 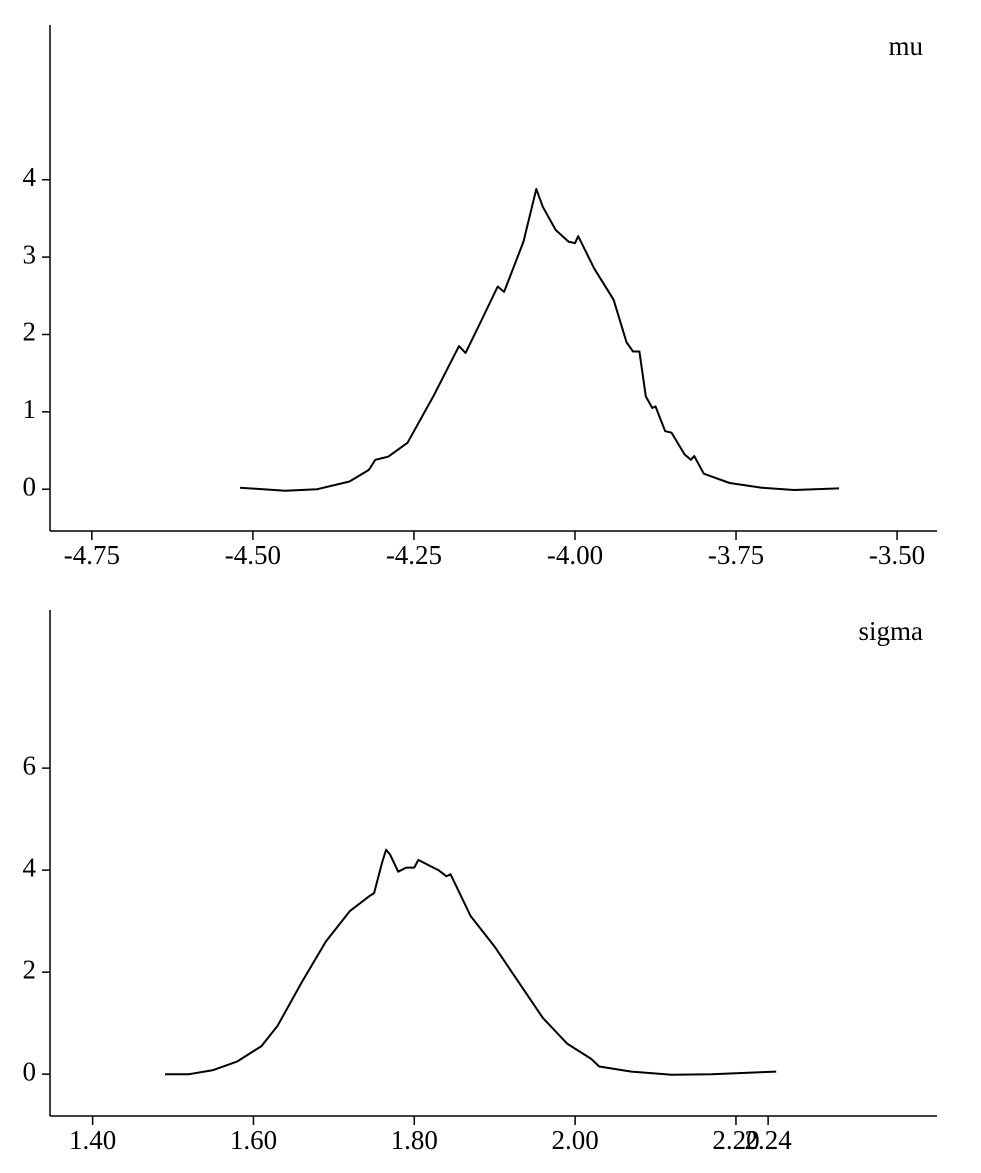 What do you see at coordinates (414, 555) in the screenshot?
I see `x-tick-label: -4.25` at bounding box center [414, 555].